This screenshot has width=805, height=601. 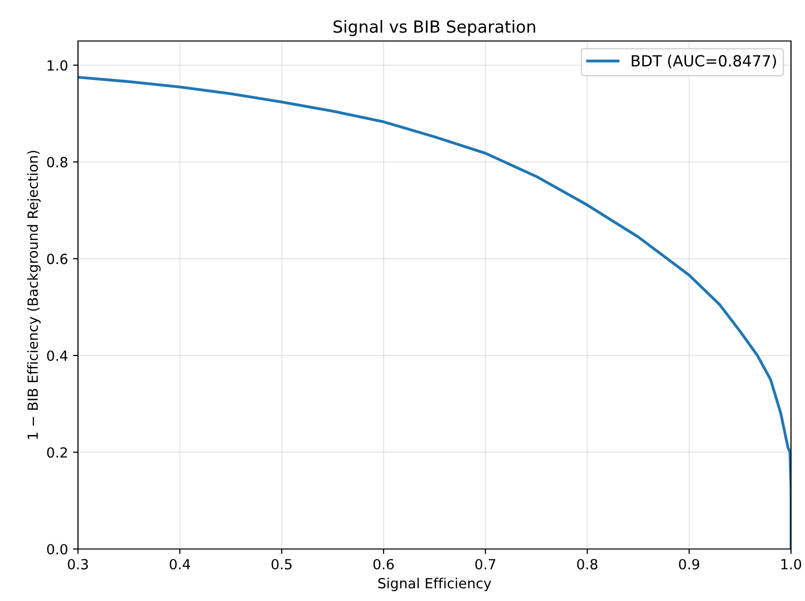 What do you see at coordinates (587, 564) in the screenshot?
I see `x-tick-label: 0.8` at bounding box center [587, 564].